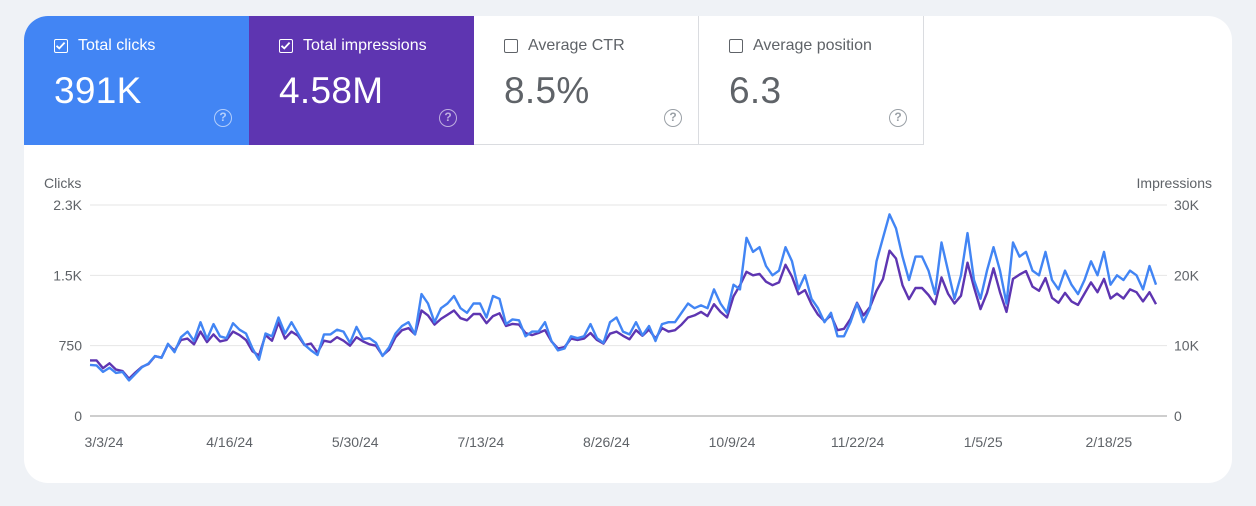 Image resolution: width=1256 pixels, height=506 pixels. I want to click on right-tick-label: 20K, so click(1187, 275).